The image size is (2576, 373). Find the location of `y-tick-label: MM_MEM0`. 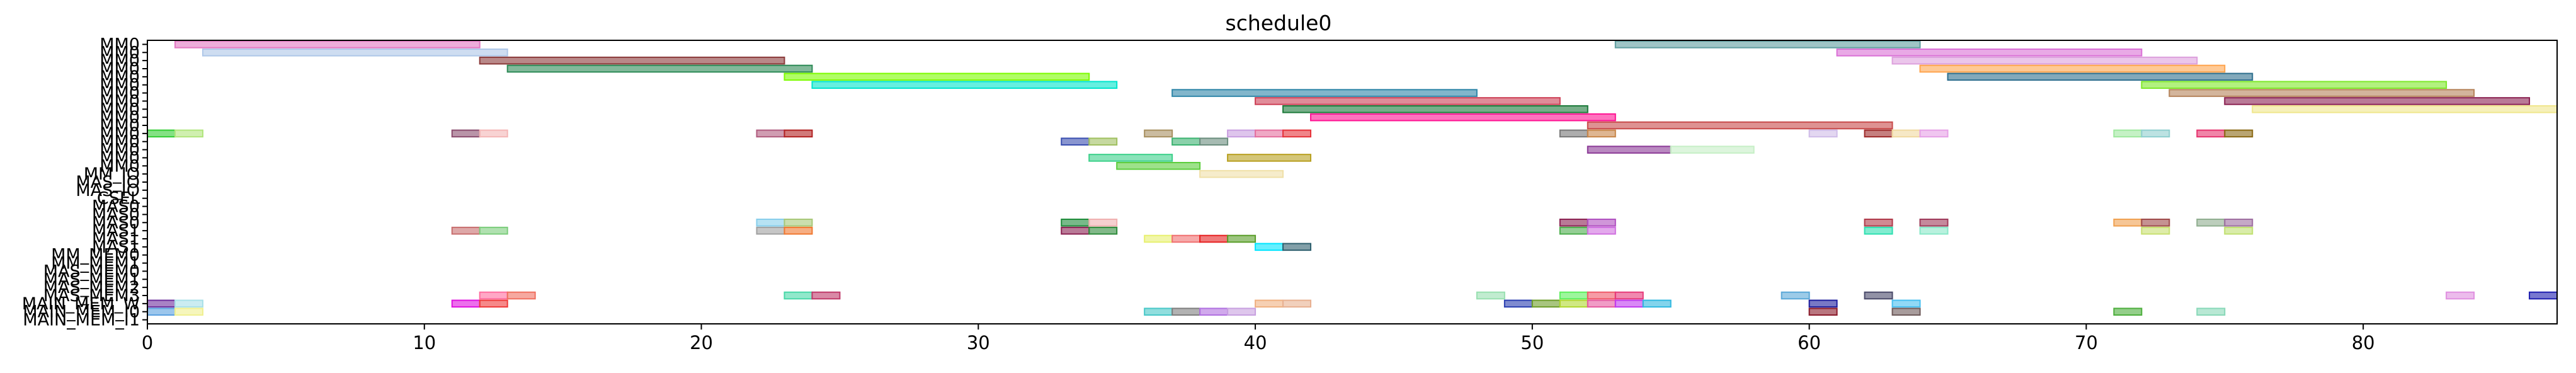

y-tick-label: MM_MEM0 is located at coordinates (95, 255).